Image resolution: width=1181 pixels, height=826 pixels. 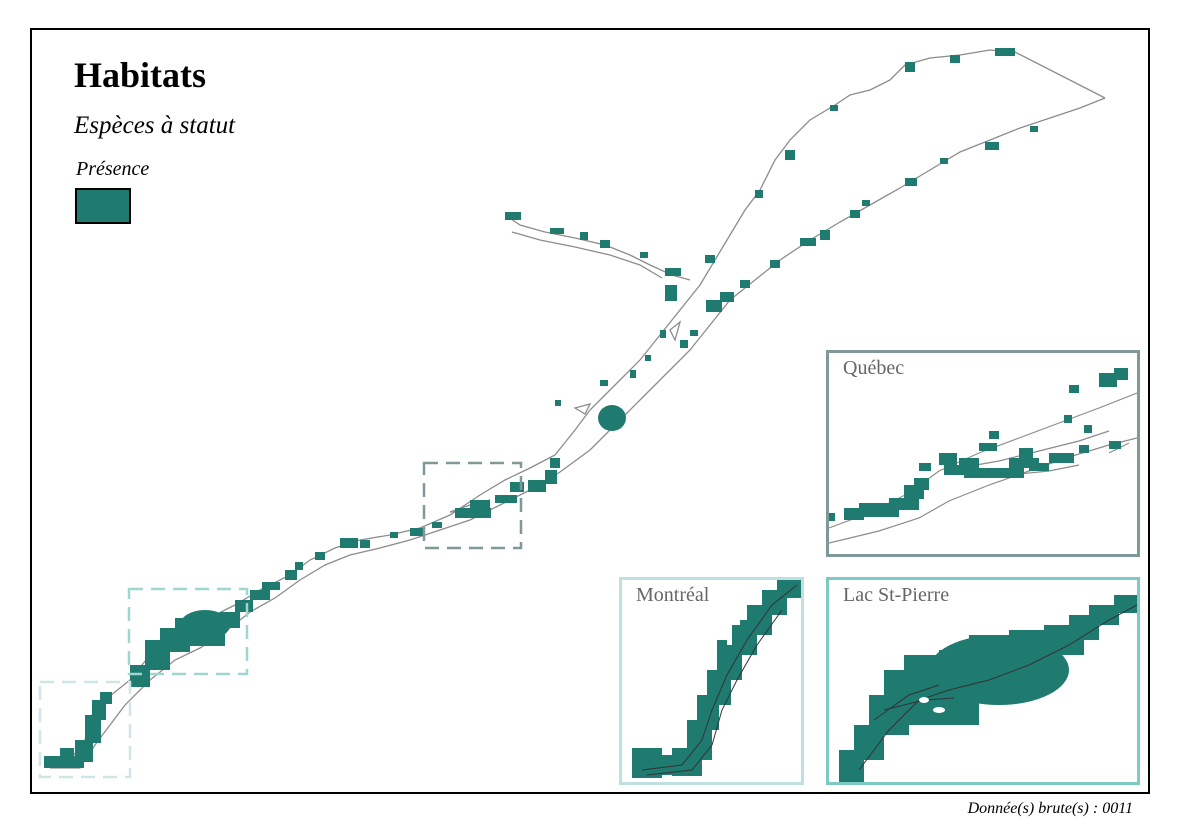 I want to click on inset-lac-st-pierre: Lac St-Pierre, so click(x=983, y=681).